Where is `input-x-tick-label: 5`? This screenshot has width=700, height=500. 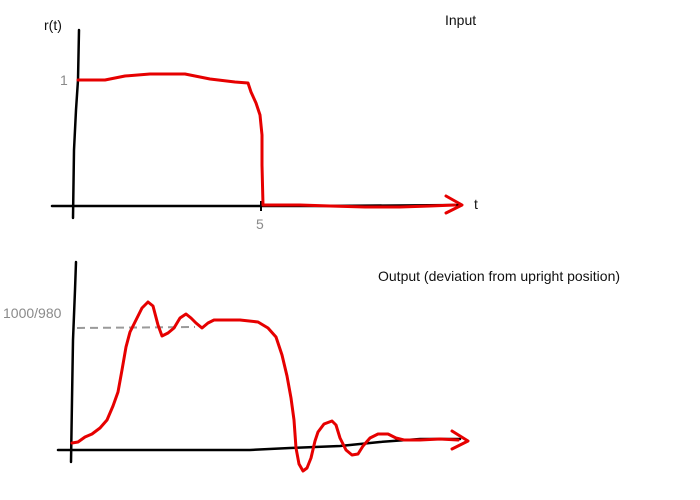
input-x-tick-label: 5 is located at coordinates (260, 224).